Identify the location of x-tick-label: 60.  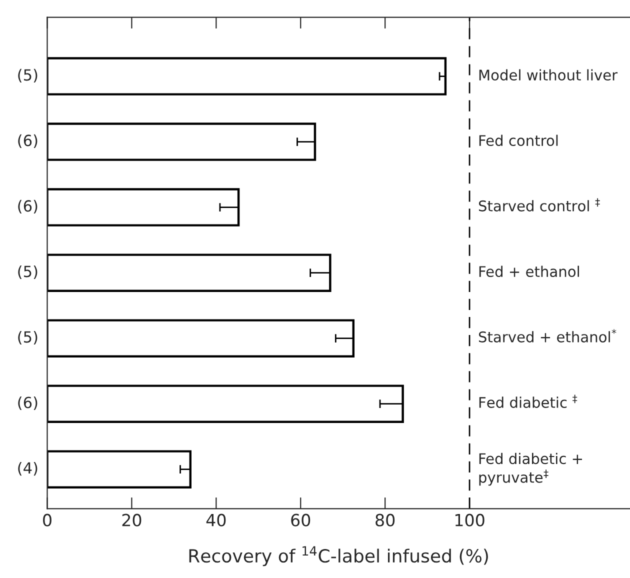
(300, 520).